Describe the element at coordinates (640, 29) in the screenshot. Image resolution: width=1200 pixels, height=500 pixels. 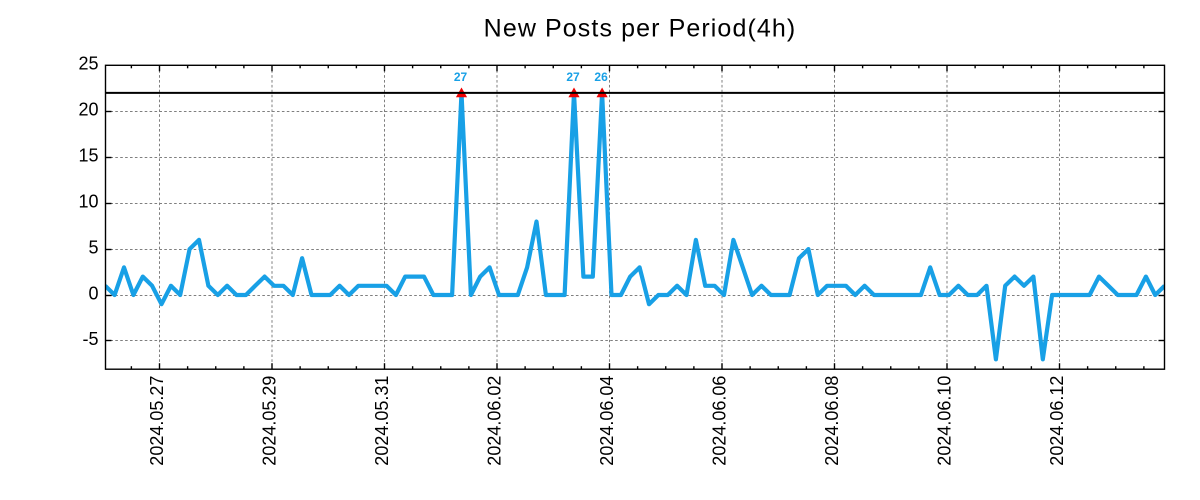
I see `svg-text: New Posts per Period(4h)` at that location.